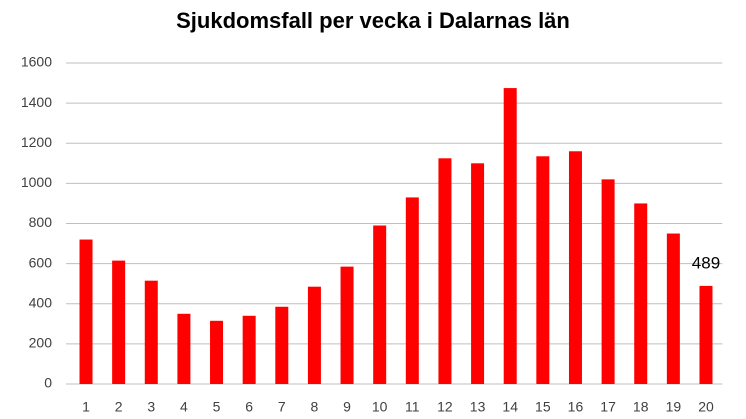 The height and width of the screenshot is (419, 746). What do you see at coordinates (706, 262) in the screenshot?
I see `data-label: 489` at bounding box center [706, 262].